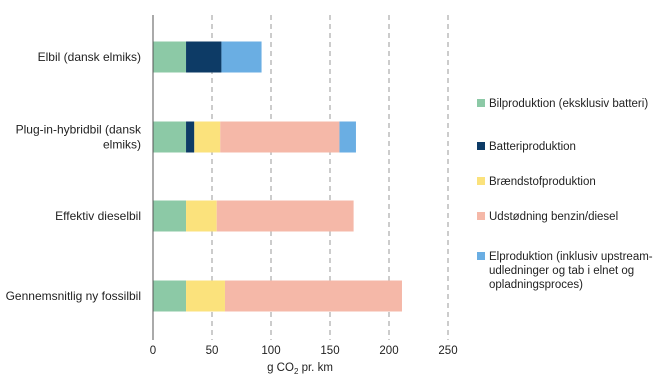  What do you see at coordinates (304, 351) in the screenshot?
I see `x-tick-labels: 0 50 100 150 200 250` at bounding box center [304, 351].